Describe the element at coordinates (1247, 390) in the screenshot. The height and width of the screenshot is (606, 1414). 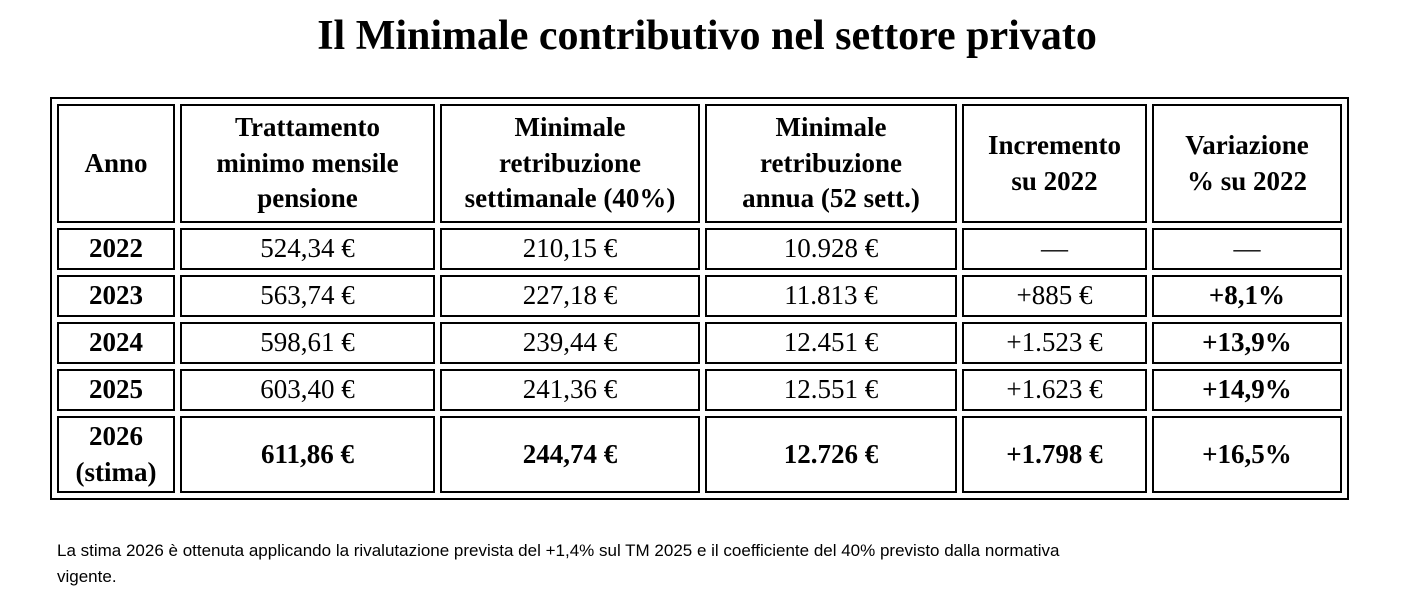
I see `cell-variazione: +14,9%` at that location.